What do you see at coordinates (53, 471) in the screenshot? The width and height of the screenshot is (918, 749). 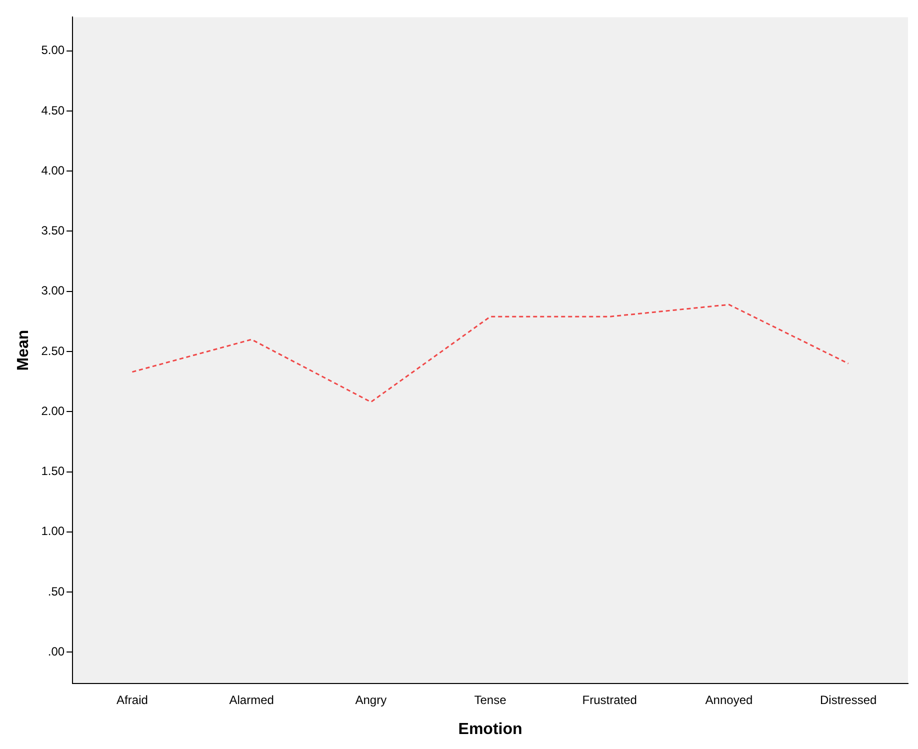 I see `y-tick-label: 1.50` at bounding box center [53, 471].